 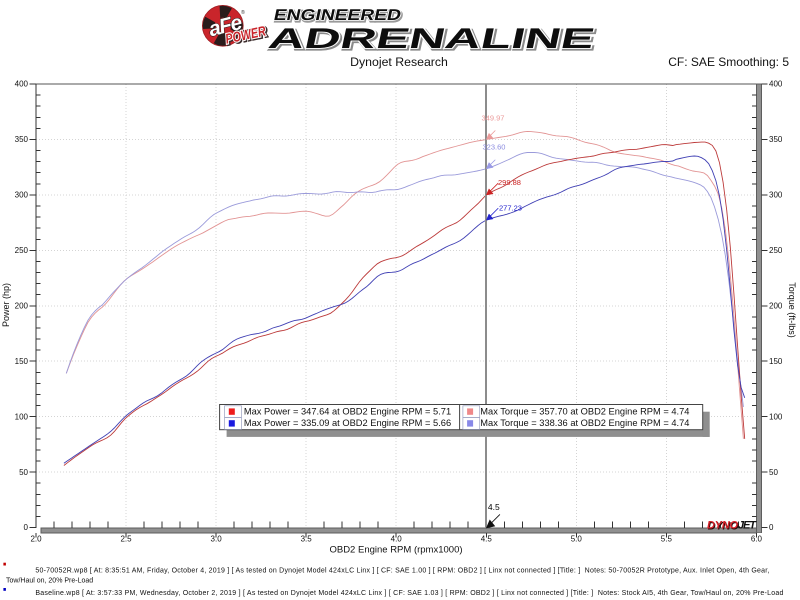 I want to click on svg-text: CF: SAE Smoothing: 5, so click(x=728, y=62).